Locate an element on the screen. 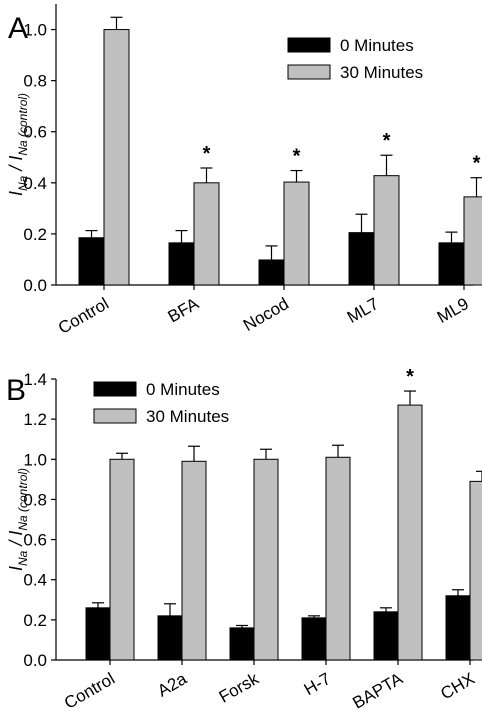 The height and width of the screenshot is (714, 482). category-label: CHX is located at coordinates (457, 686).